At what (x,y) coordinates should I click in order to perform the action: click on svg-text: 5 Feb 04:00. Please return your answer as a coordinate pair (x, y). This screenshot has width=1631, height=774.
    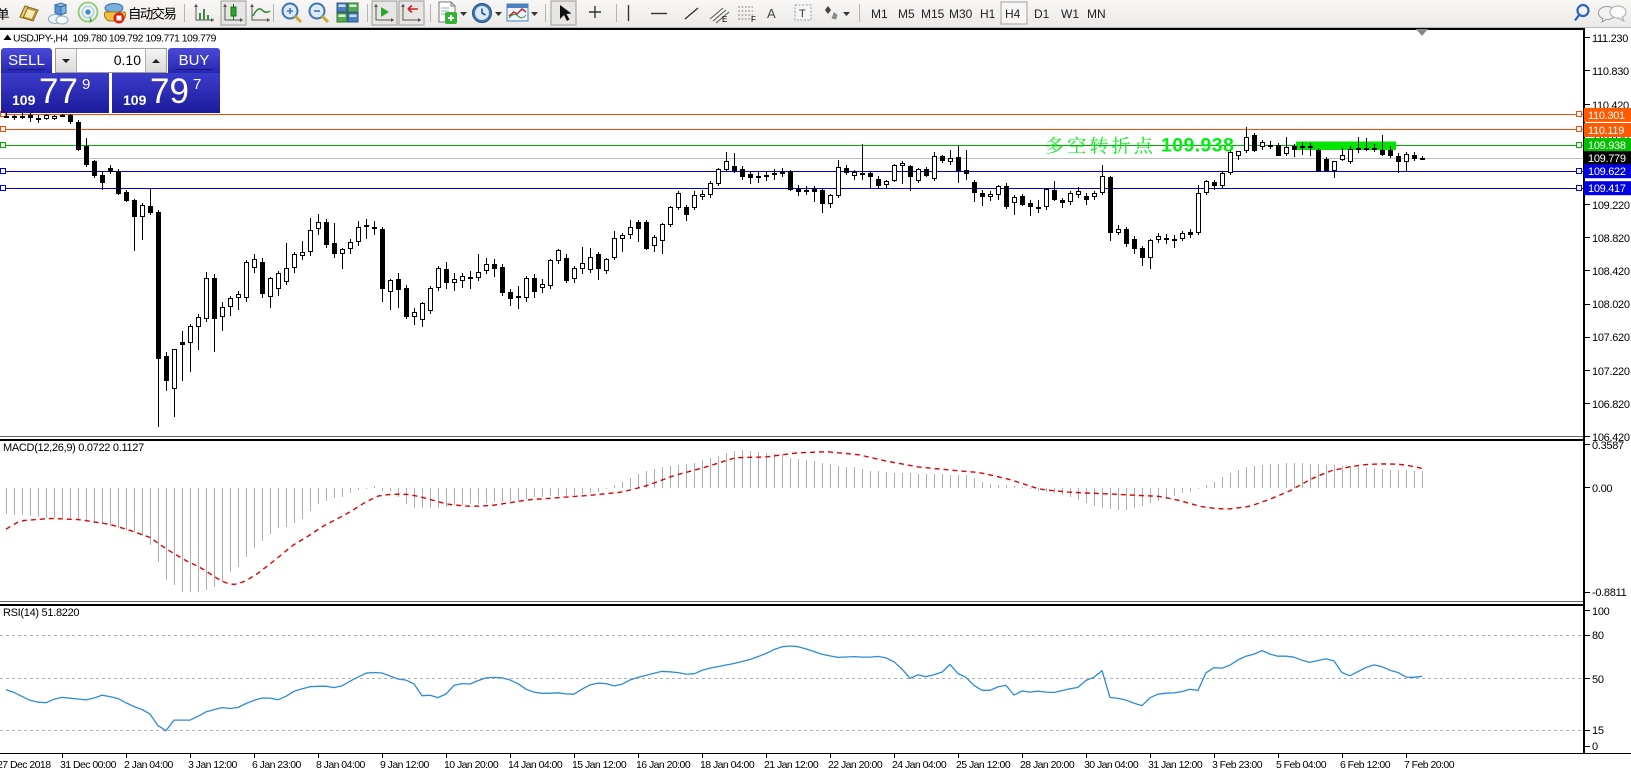
    Looking at the image, I should click on (1301, 765).